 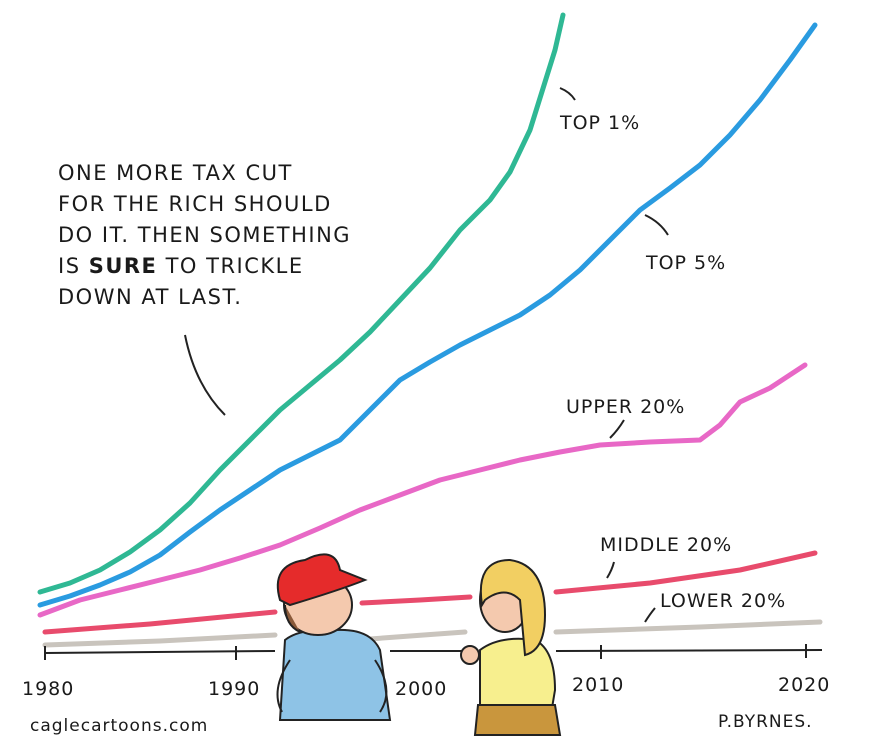 What do you see at coordinates (175, 173) in the screenshot?
I see `speech-line: One more tax cut` at bounding box center [175, 173].